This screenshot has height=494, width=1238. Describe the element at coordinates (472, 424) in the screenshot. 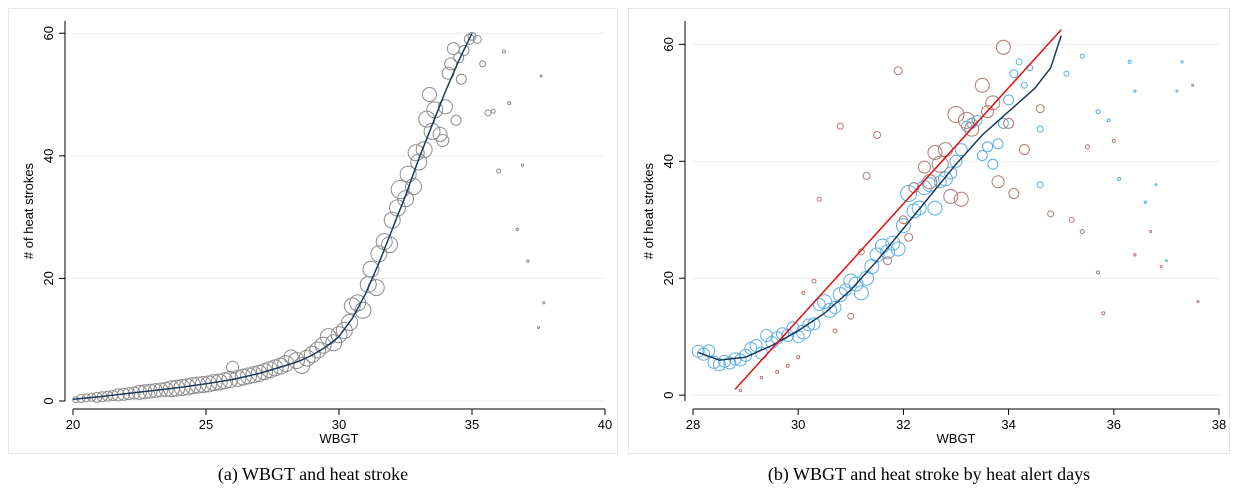

I see `x-tick-label-a-3: 35` at that location.